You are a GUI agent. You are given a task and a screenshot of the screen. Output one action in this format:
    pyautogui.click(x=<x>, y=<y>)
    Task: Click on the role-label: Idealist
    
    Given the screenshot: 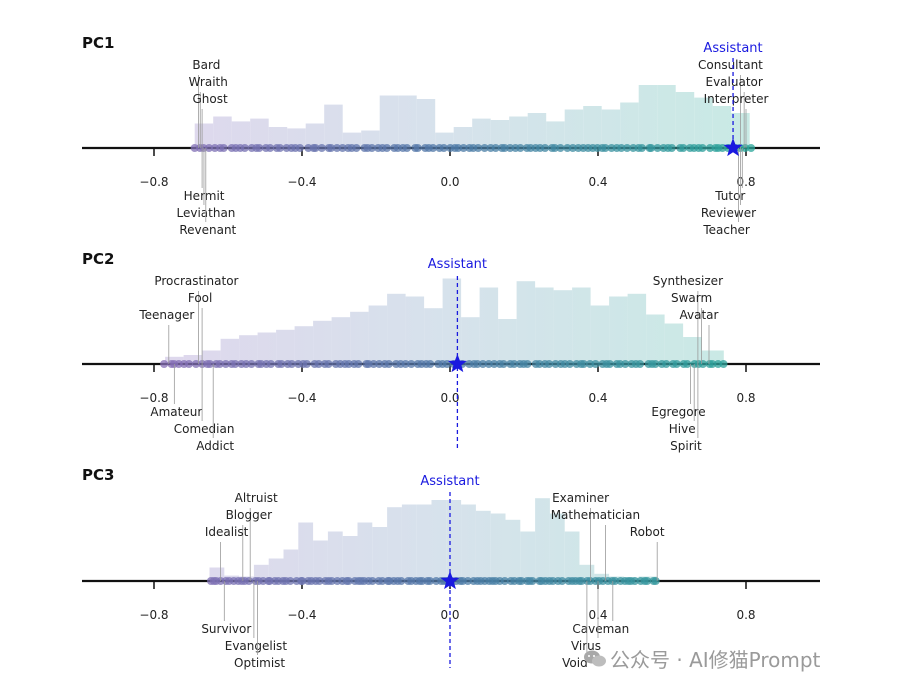 What is the action you would take?
    pyautogui.click(x=227, y=532)
    